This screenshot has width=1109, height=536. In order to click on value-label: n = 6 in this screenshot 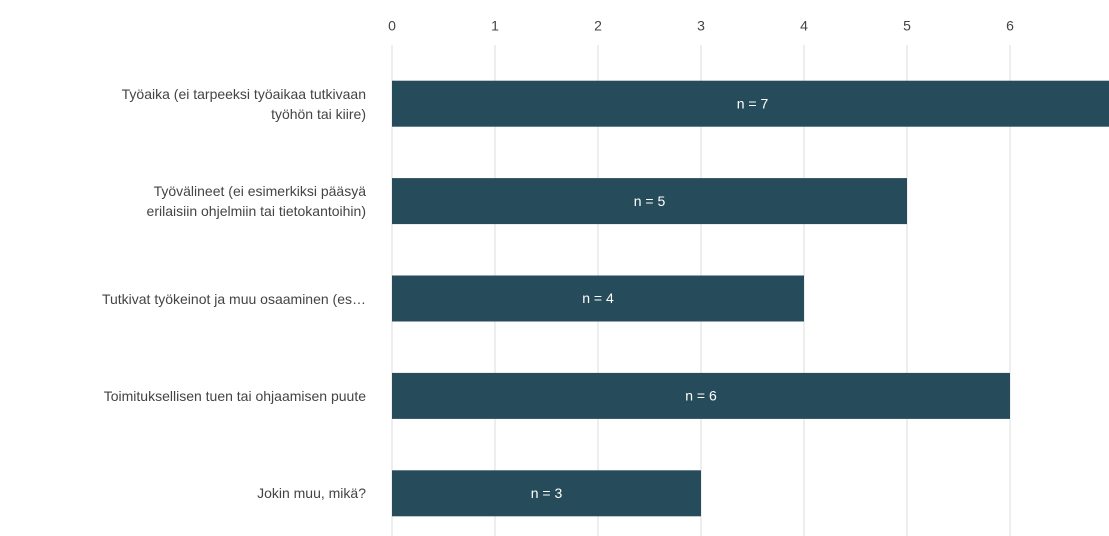, I will do `click(701, 396)`.